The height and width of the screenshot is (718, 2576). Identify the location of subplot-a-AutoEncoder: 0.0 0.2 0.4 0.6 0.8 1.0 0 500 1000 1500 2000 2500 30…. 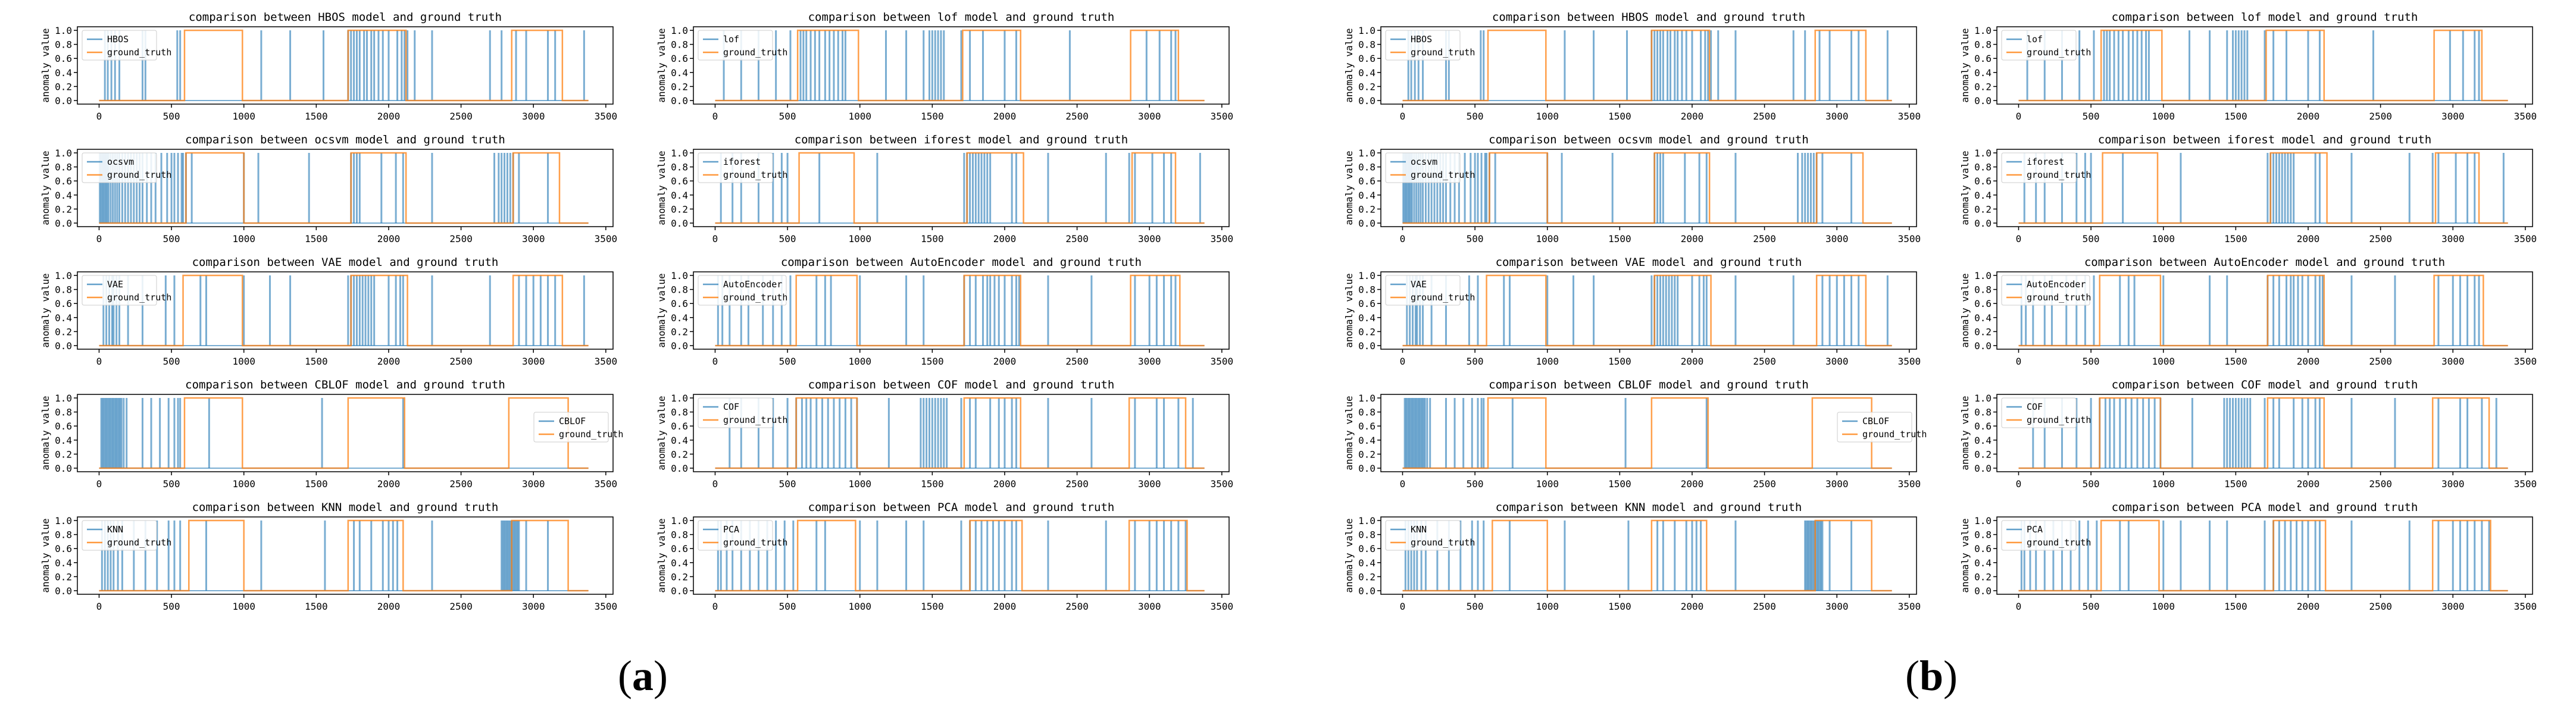
(944, 311).